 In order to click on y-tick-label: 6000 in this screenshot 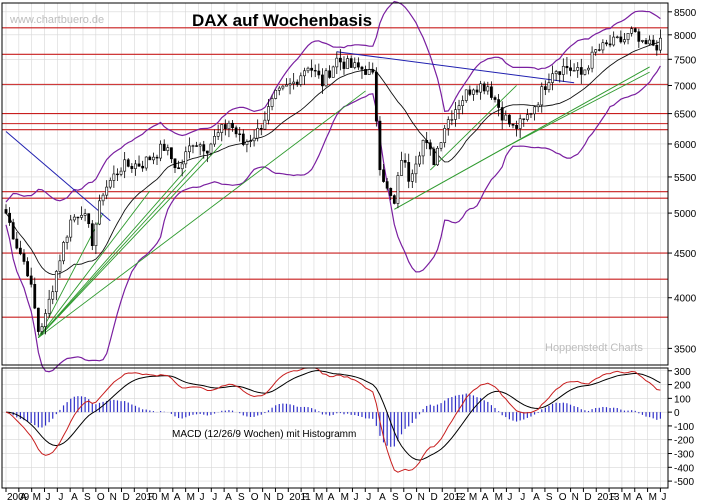, I will do `click(685, 145)`.